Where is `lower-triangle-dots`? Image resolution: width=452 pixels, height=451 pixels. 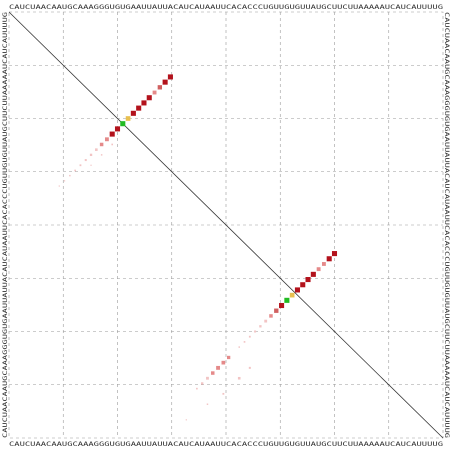
lower-triangle-dots is located at coordinates (115, 130).